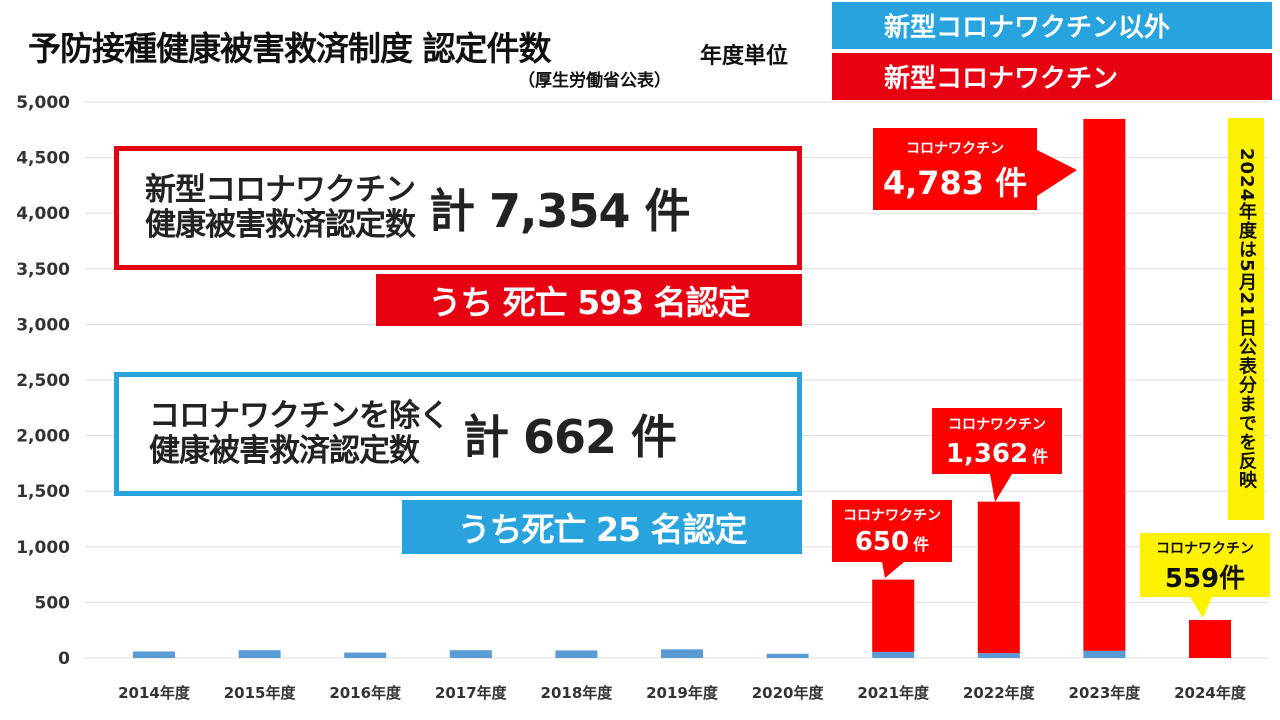  Describe the element at coordinates (997, 454) in the screenshot. I see `callout-value: 1,362 件` at that location.